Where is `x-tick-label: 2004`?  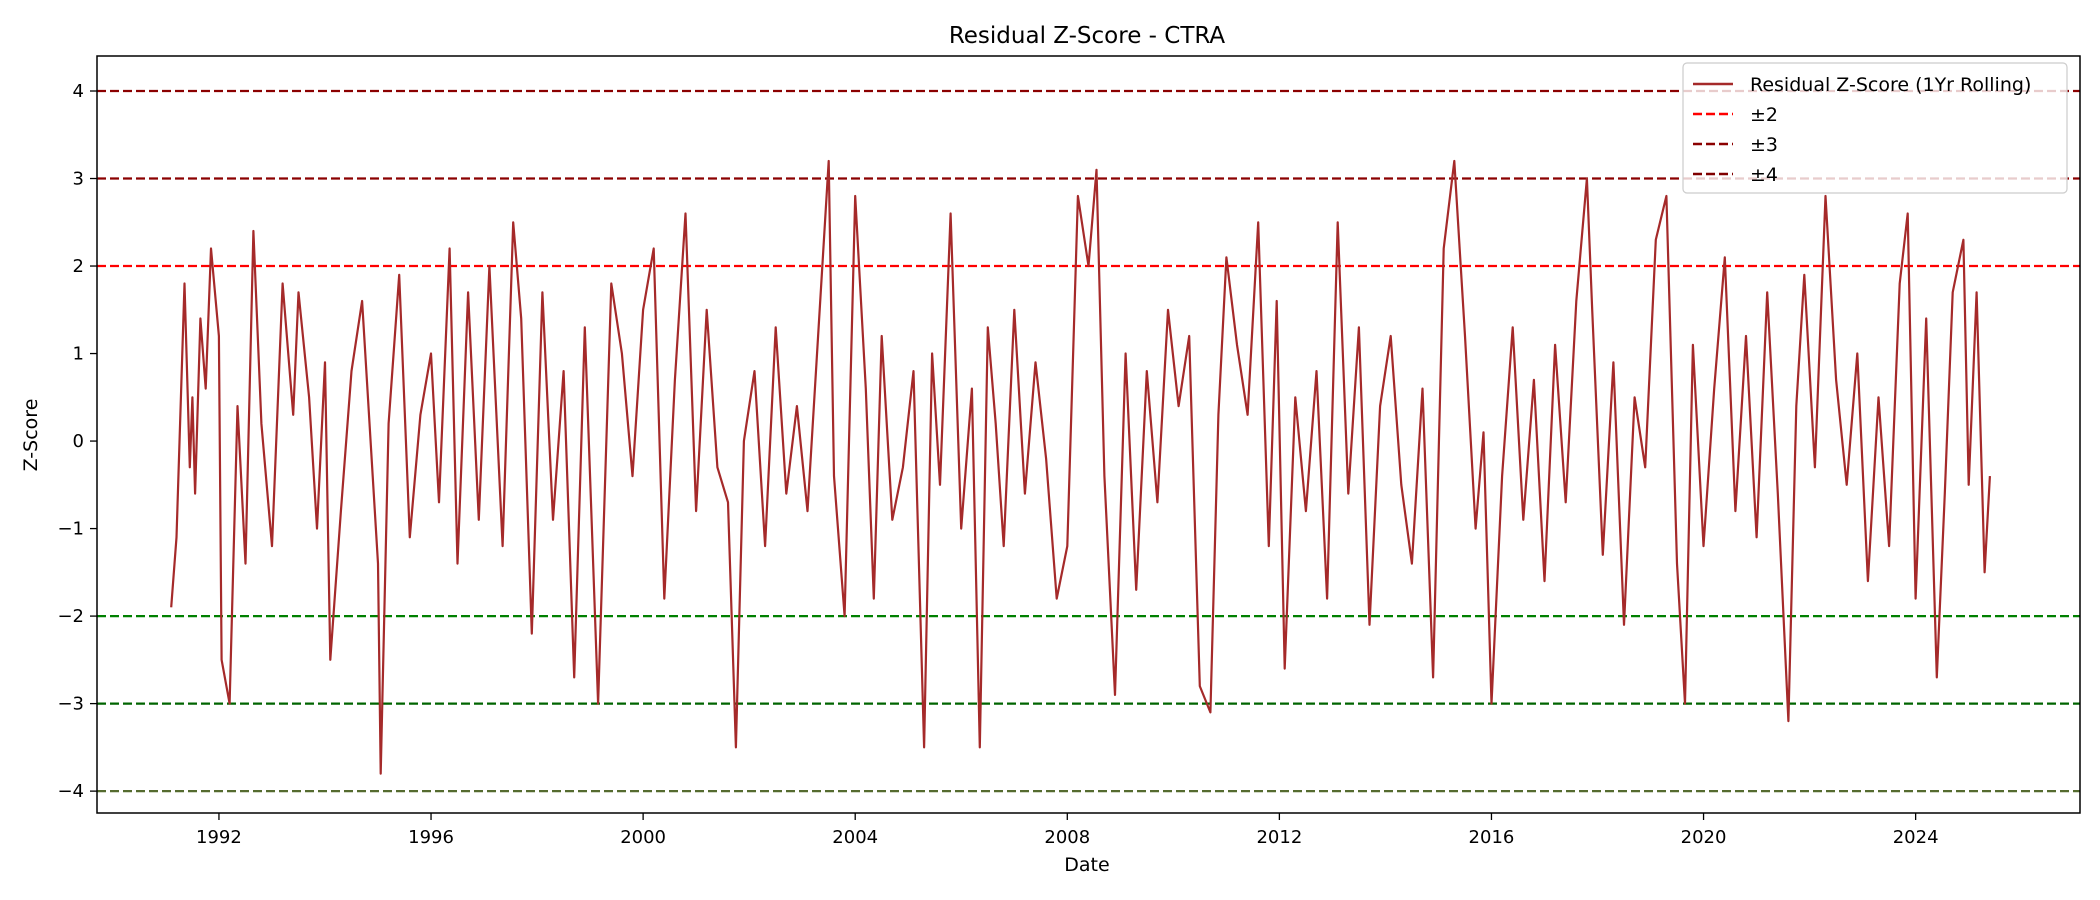
x-tick-label: 2004 is located at coordinates (855, 837).